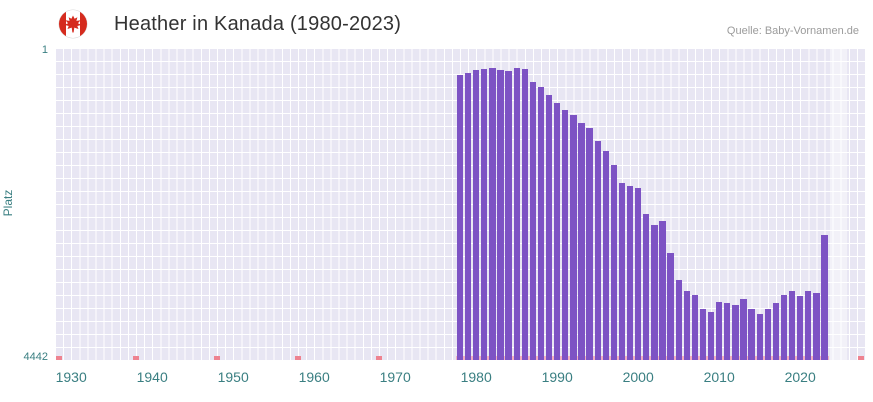 The image size is (873, 402). Describe the element at coordinates (395, 377) in the screenshot. I see `x-tick-label: 1970` at that location.